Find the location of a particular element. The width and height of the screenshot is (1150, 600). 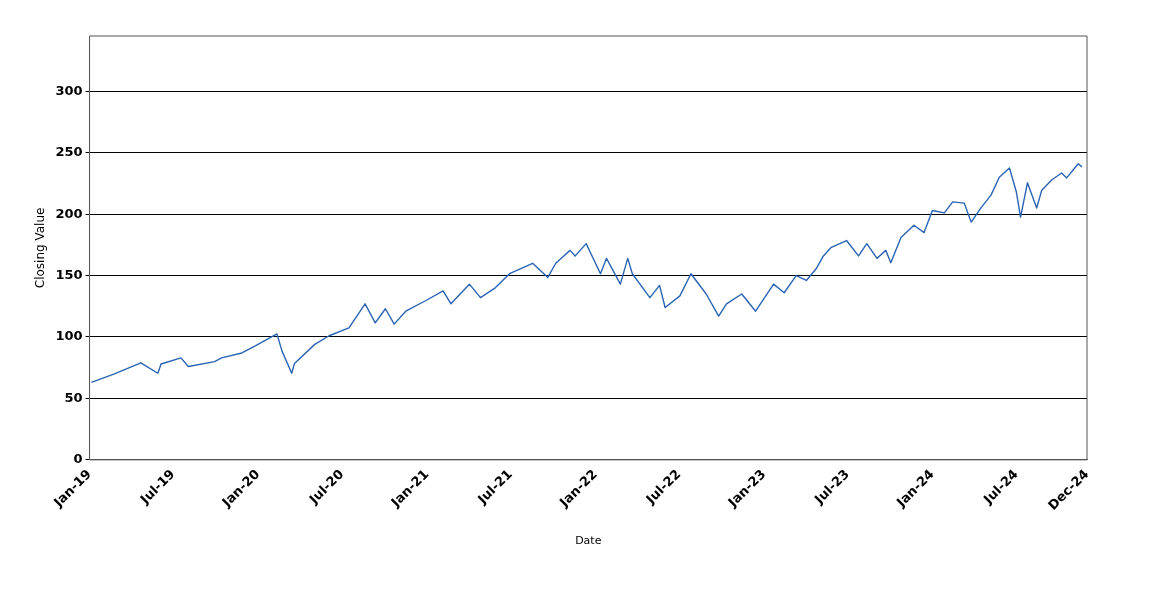

y-tick-label: 50 is located at coordinates (73, 397).